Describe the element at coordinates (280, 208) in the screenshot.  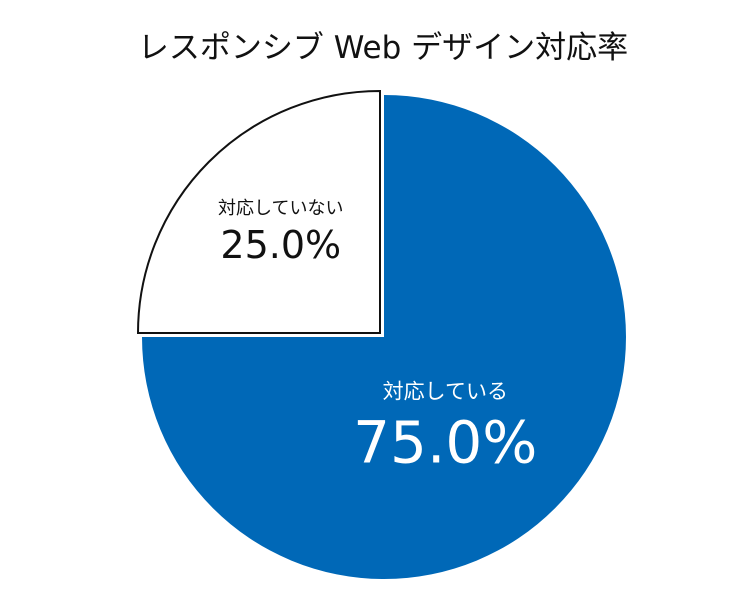
I see `slice-label: 対応していない` at that location.